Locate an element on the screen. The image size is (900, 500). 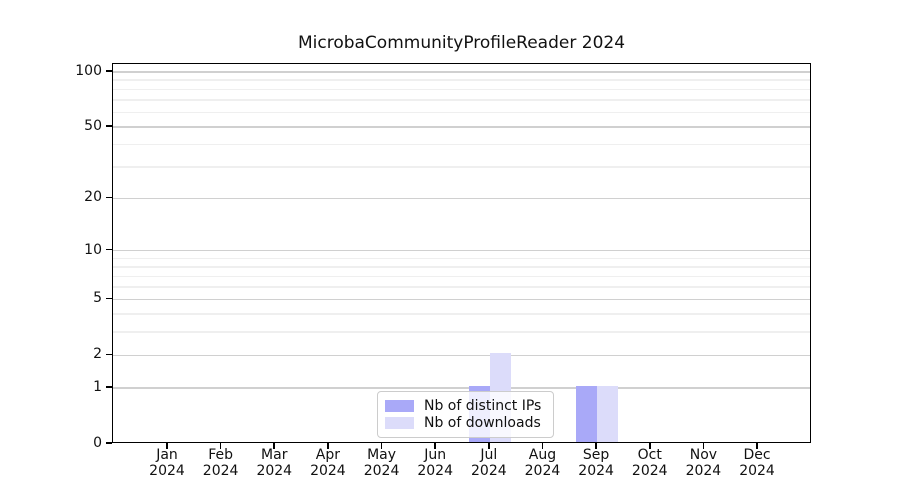
x-axis-tick-label: Apr 2024 is located at coordinates (328, 463).